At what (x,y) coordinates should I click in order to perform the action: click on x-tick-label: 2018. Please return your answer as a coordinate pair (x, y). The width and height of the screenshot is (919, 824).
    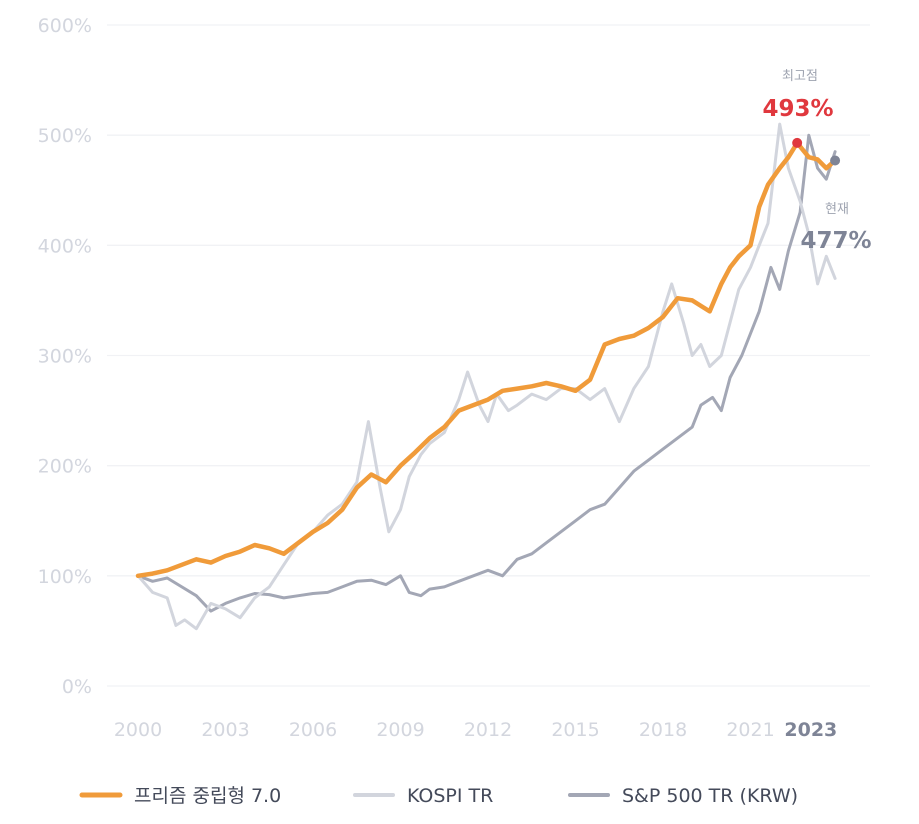
    Looking at the image, I should click on (663, 730).